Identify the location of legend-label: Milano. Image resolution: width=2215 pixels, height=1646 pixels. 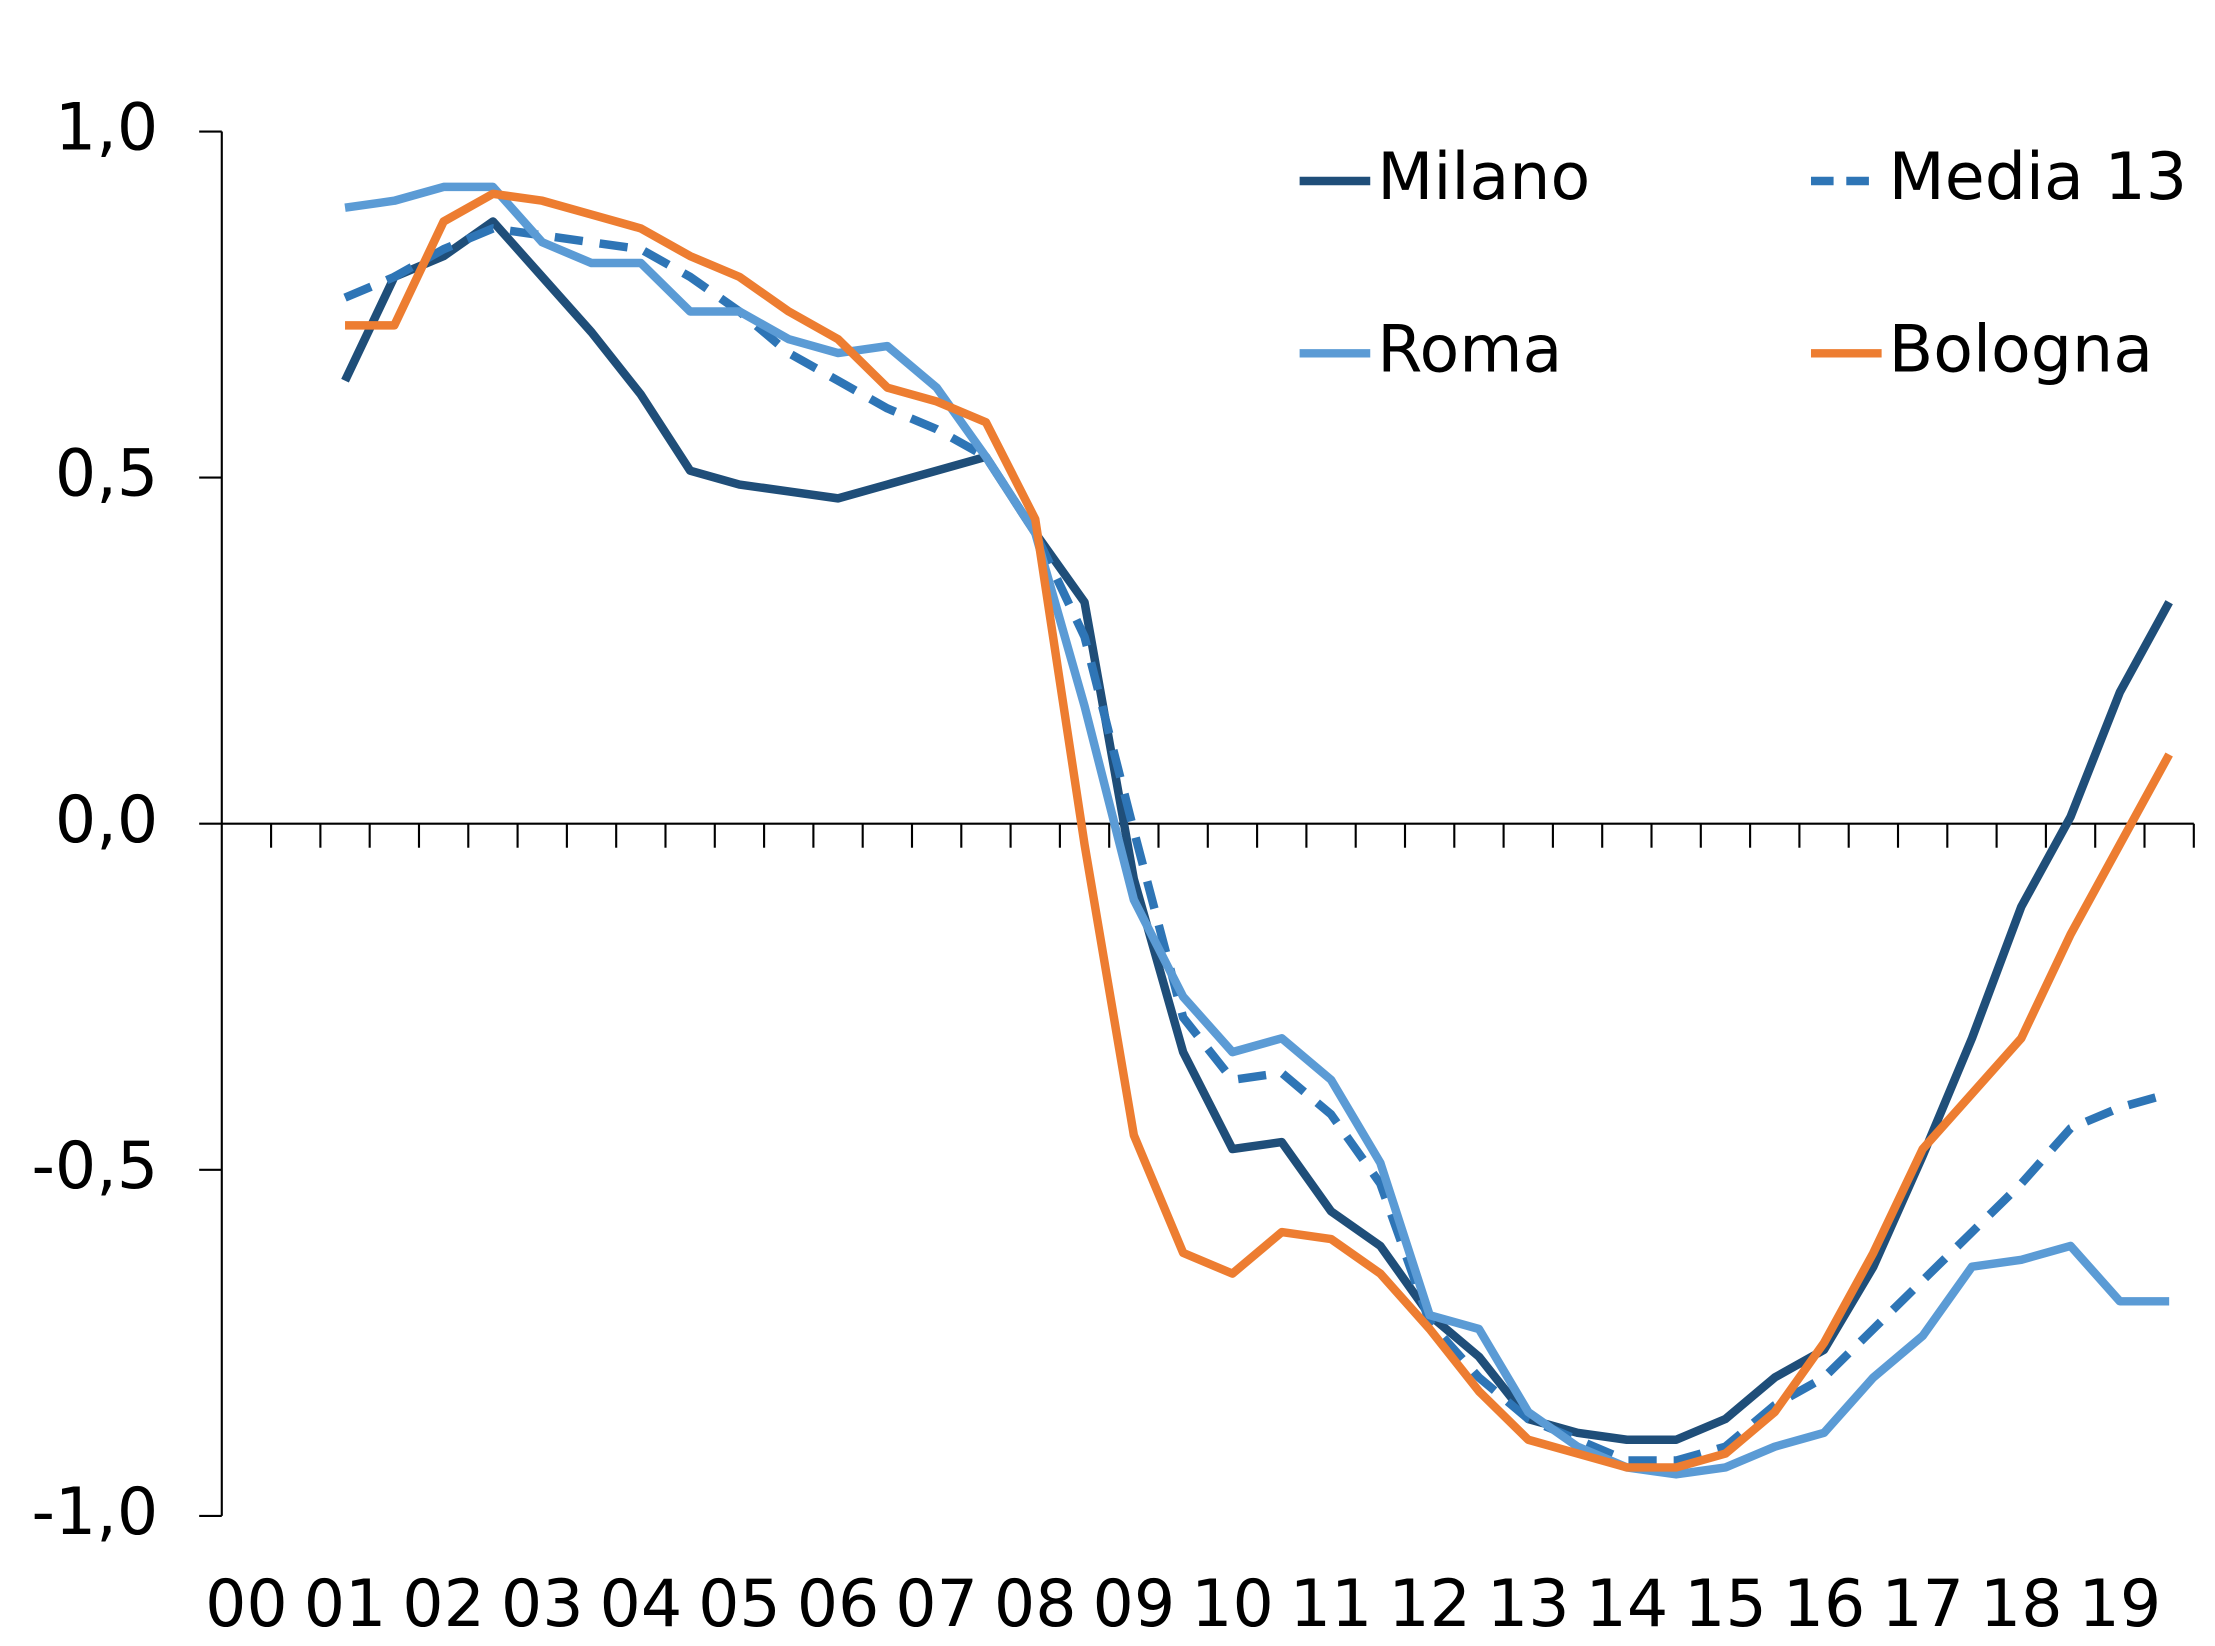
(1483, 177).